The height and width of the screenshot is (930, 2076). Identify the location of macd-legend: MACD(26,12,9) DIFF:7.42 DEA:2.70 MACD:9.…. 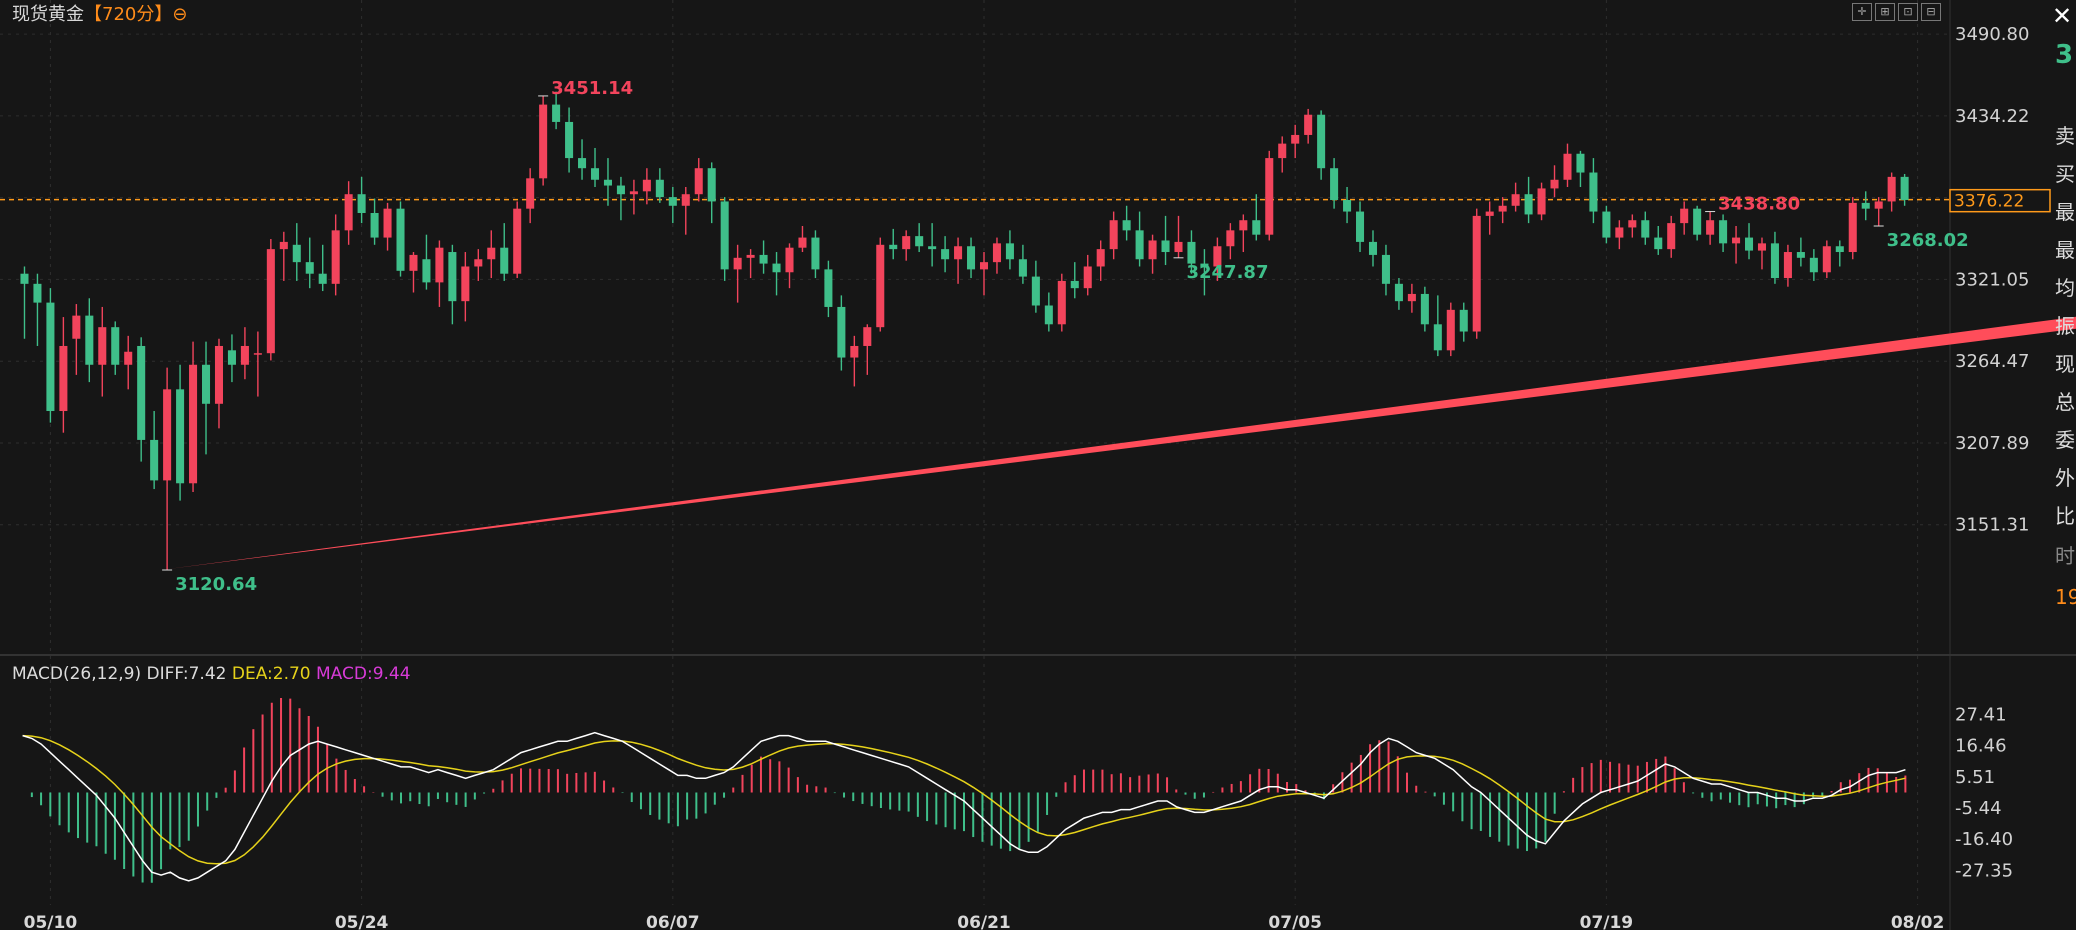
(211, 674).